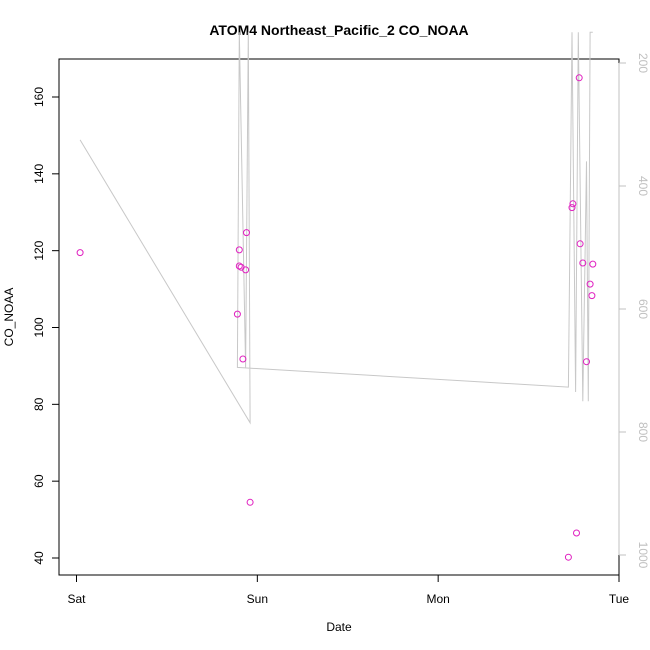  Describe the element at coordinates (348, 590) in the screenshot. I see `x-axis: Sat Sun Mon Tue` at that location.